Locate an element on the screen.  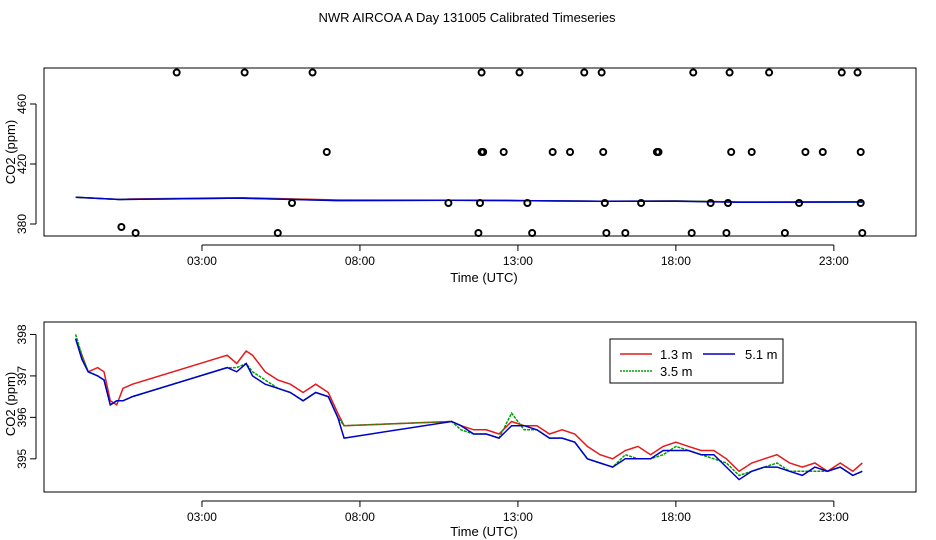
x-tick-label-bottom: 23:00 is located at coordinates (834, 517).